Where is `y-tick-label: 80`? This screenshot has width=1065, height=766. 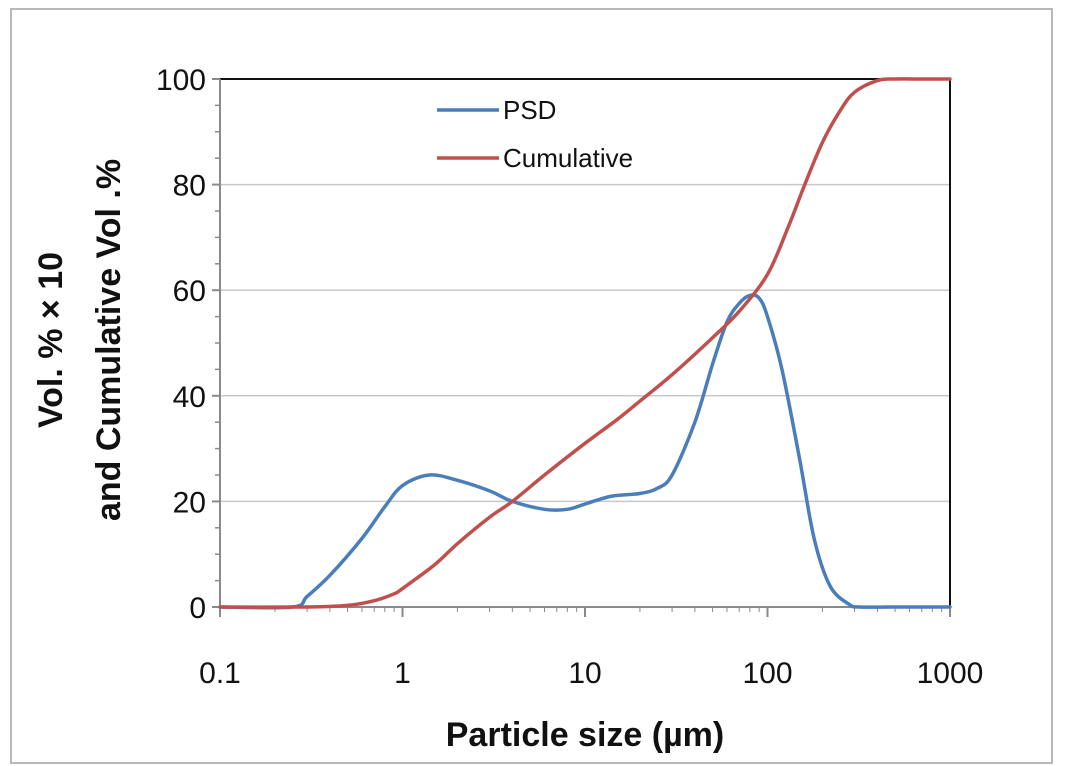 y-tick-label: 80 is located at coordinates (189, 186).